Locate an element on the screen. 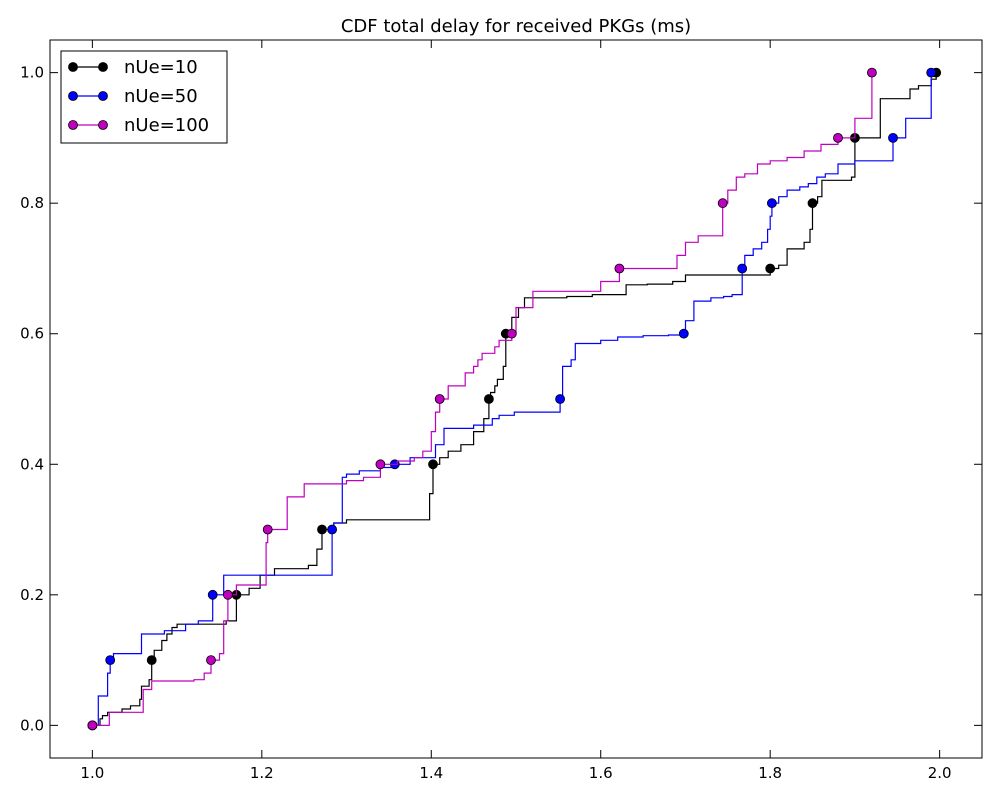 The image size is (1000, 800). y-tick-label: 0.0 is located at coordinates (32, 725).